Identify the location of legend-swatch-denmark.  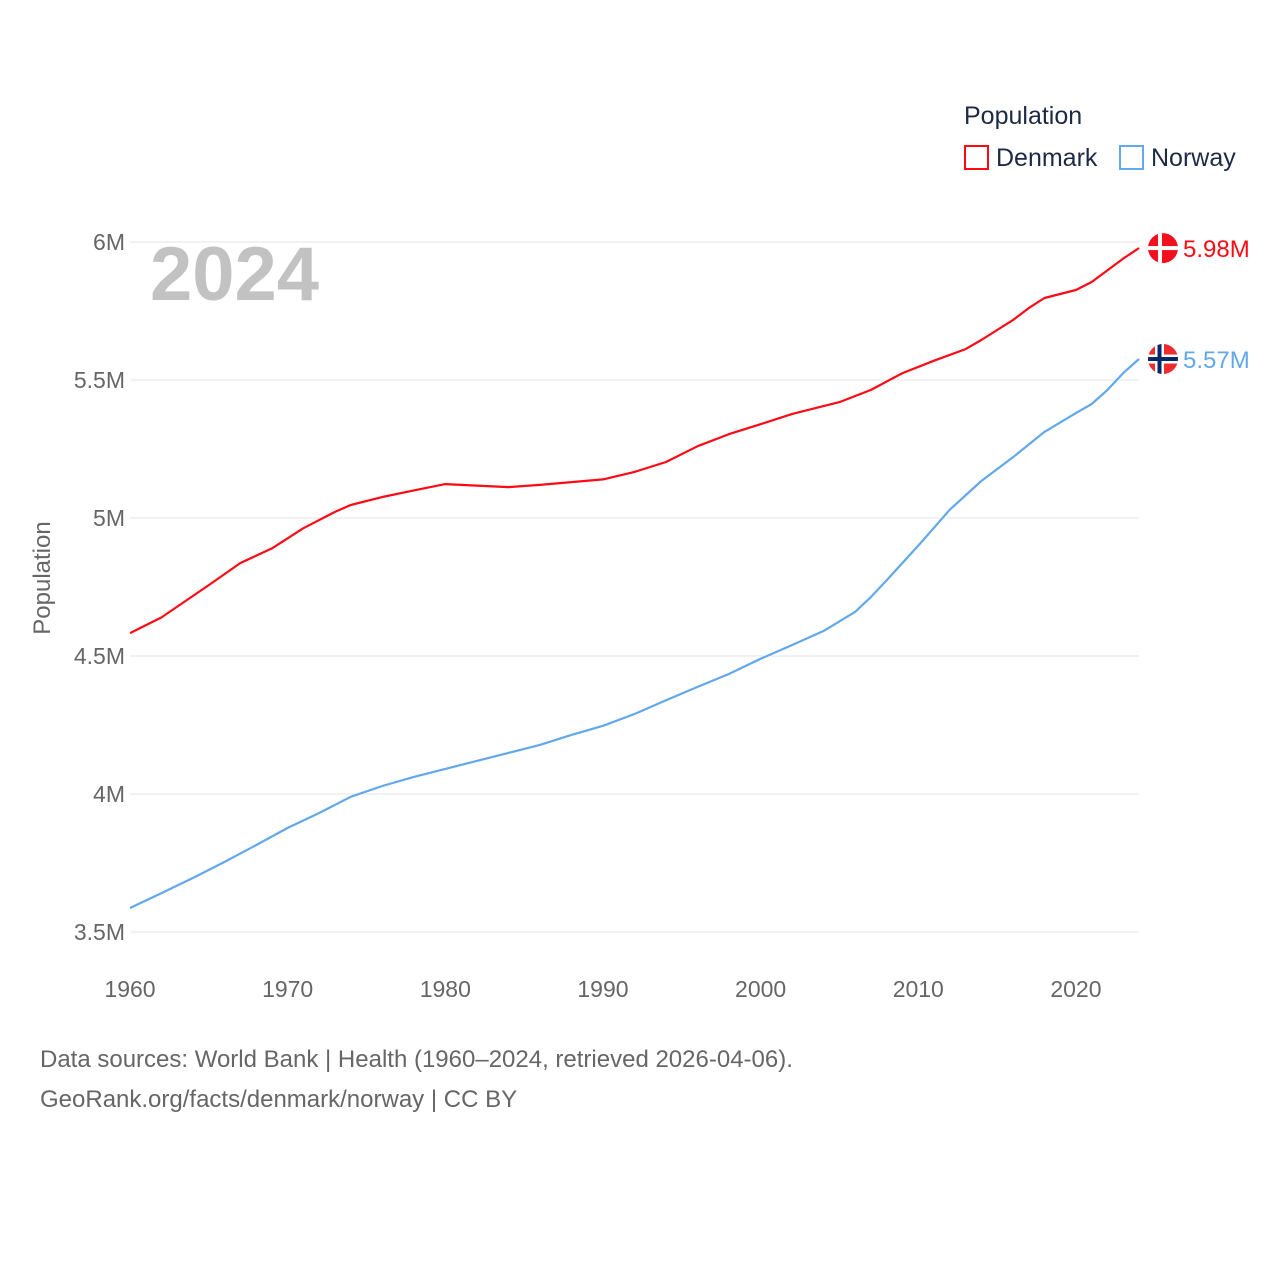
(976, 157).